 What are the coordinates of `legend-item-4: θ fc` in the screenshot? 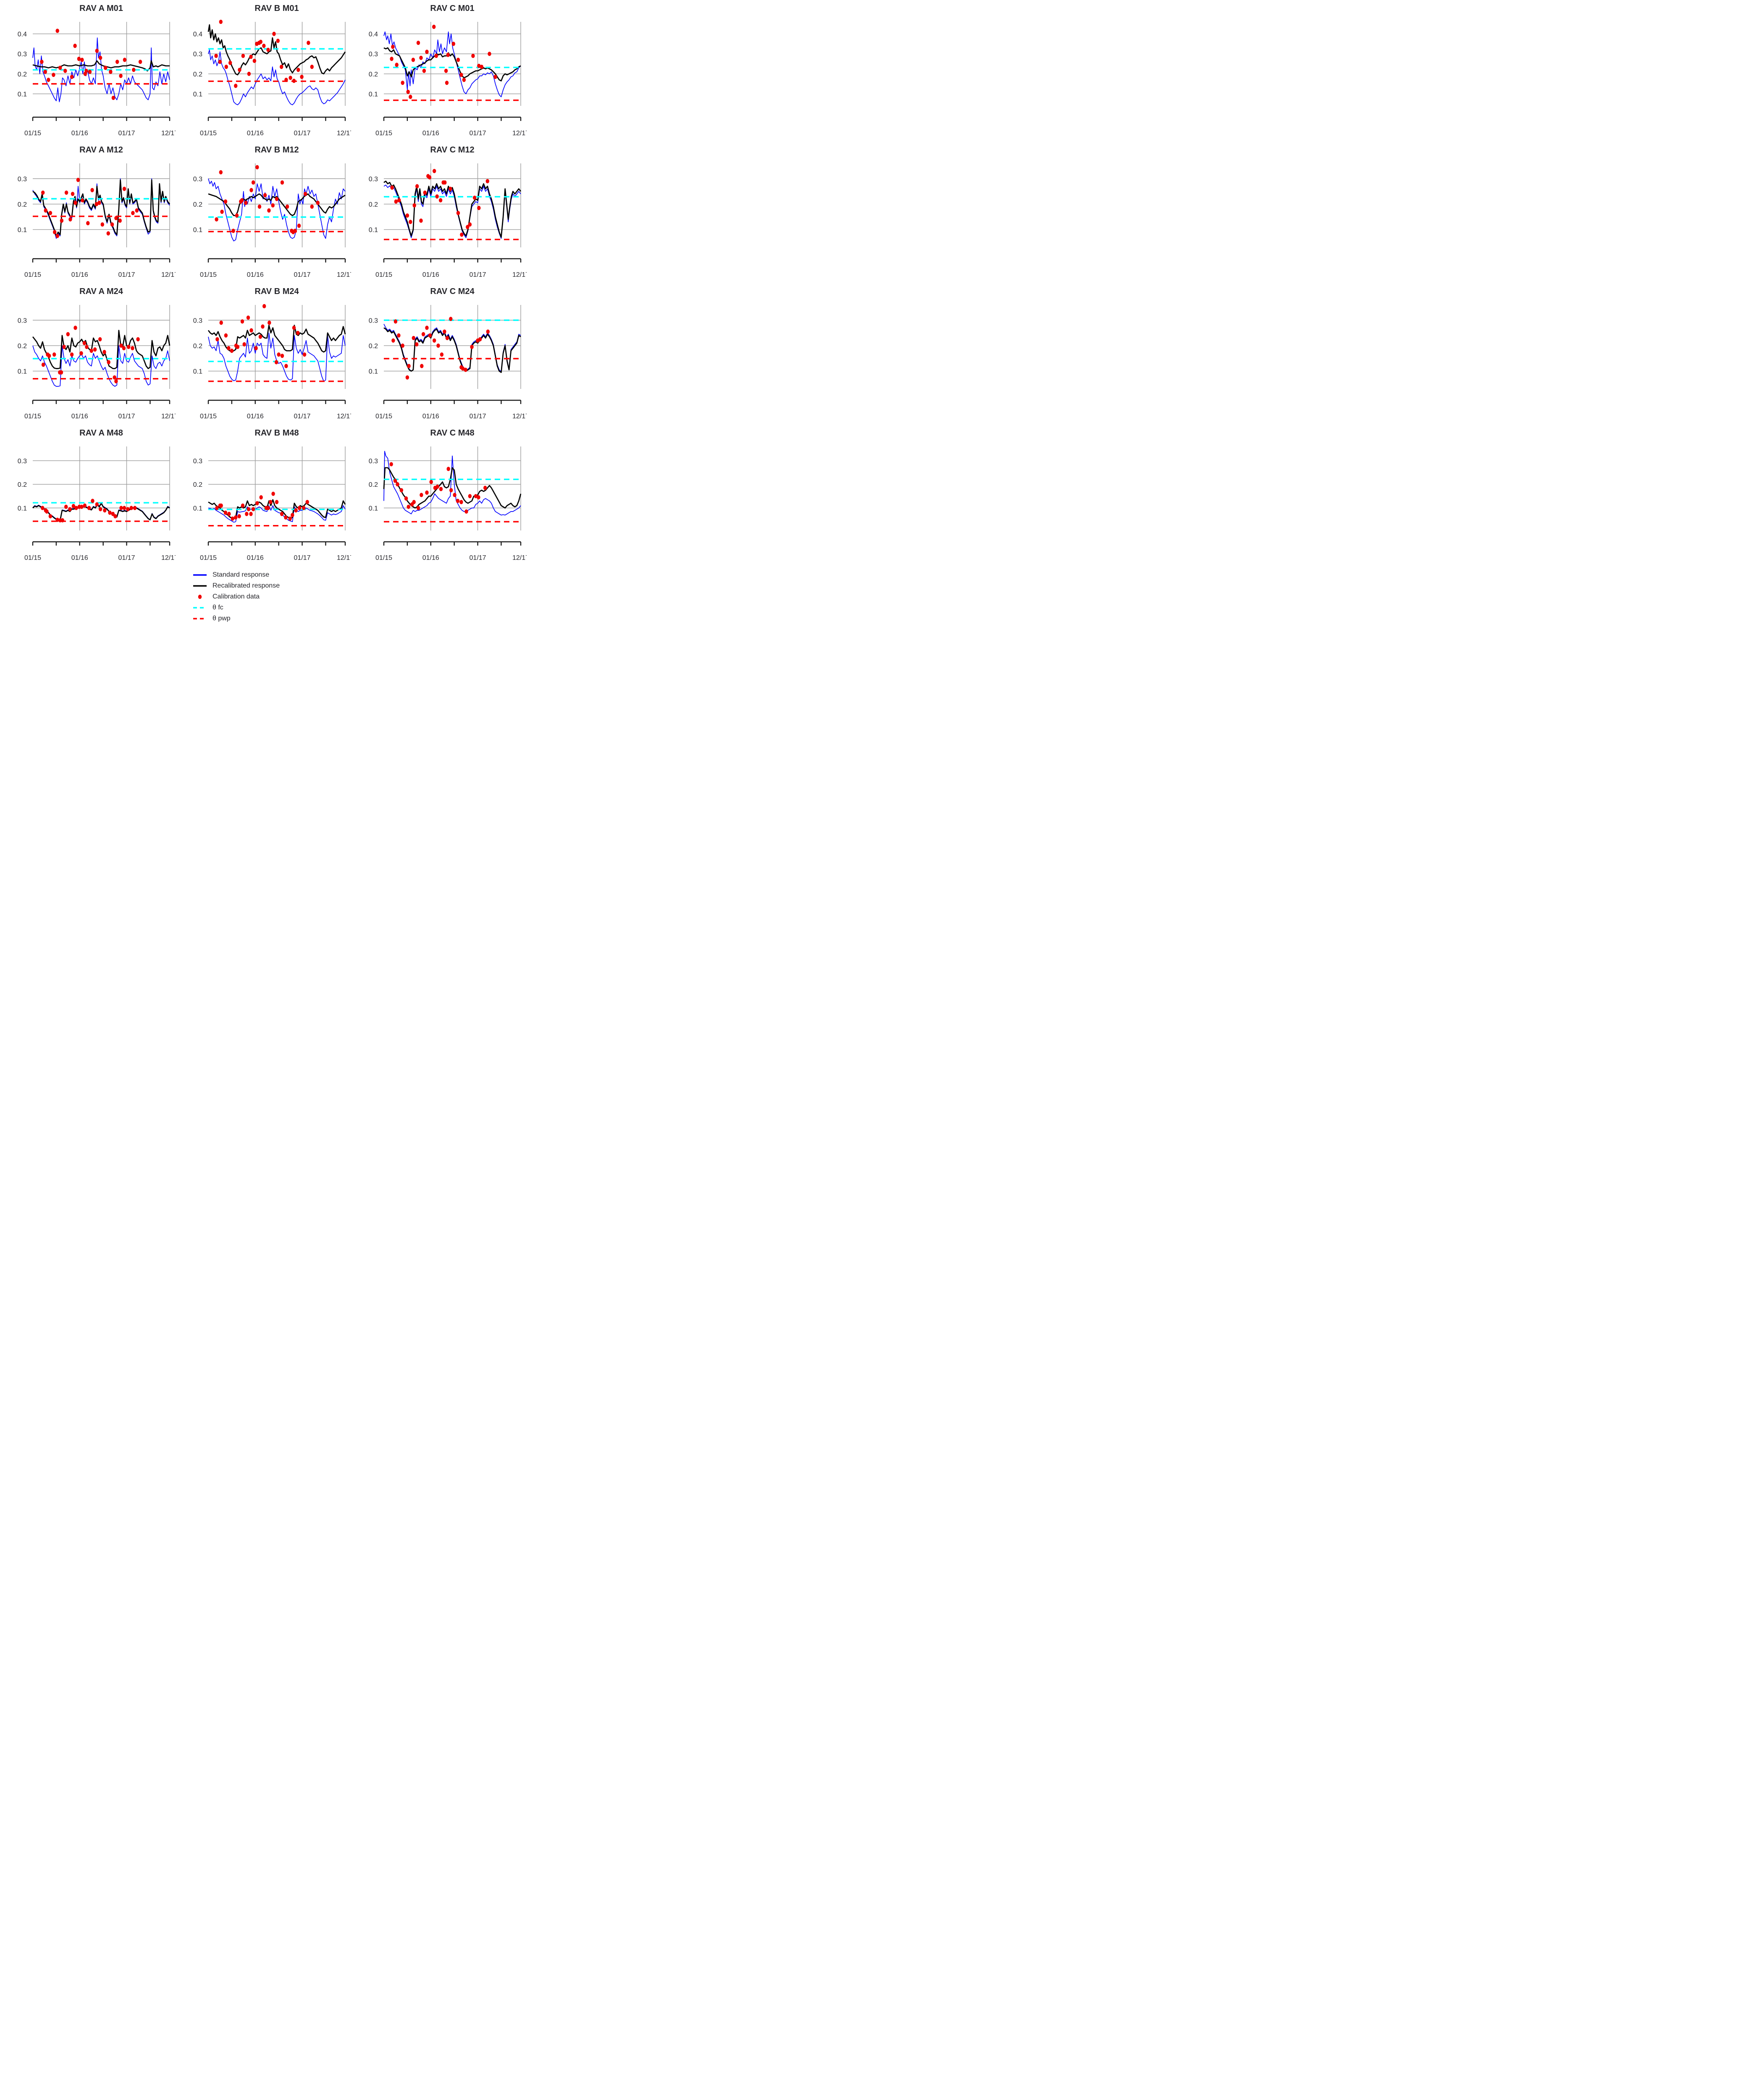 It's located at (359, 607).